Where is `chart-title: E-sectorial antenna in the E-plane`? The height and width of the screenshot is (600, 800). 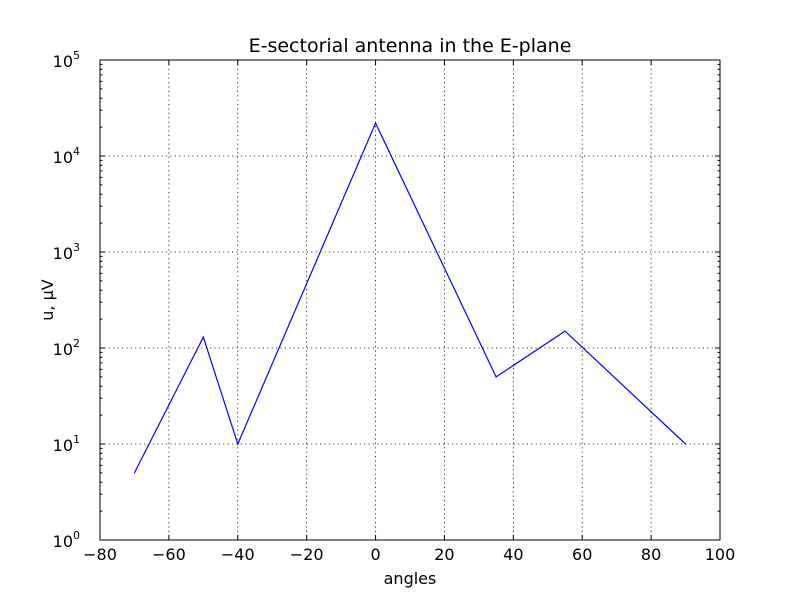 chart-title: E-sectorial antenna in the E-plane is located at coordinates (410, 46).